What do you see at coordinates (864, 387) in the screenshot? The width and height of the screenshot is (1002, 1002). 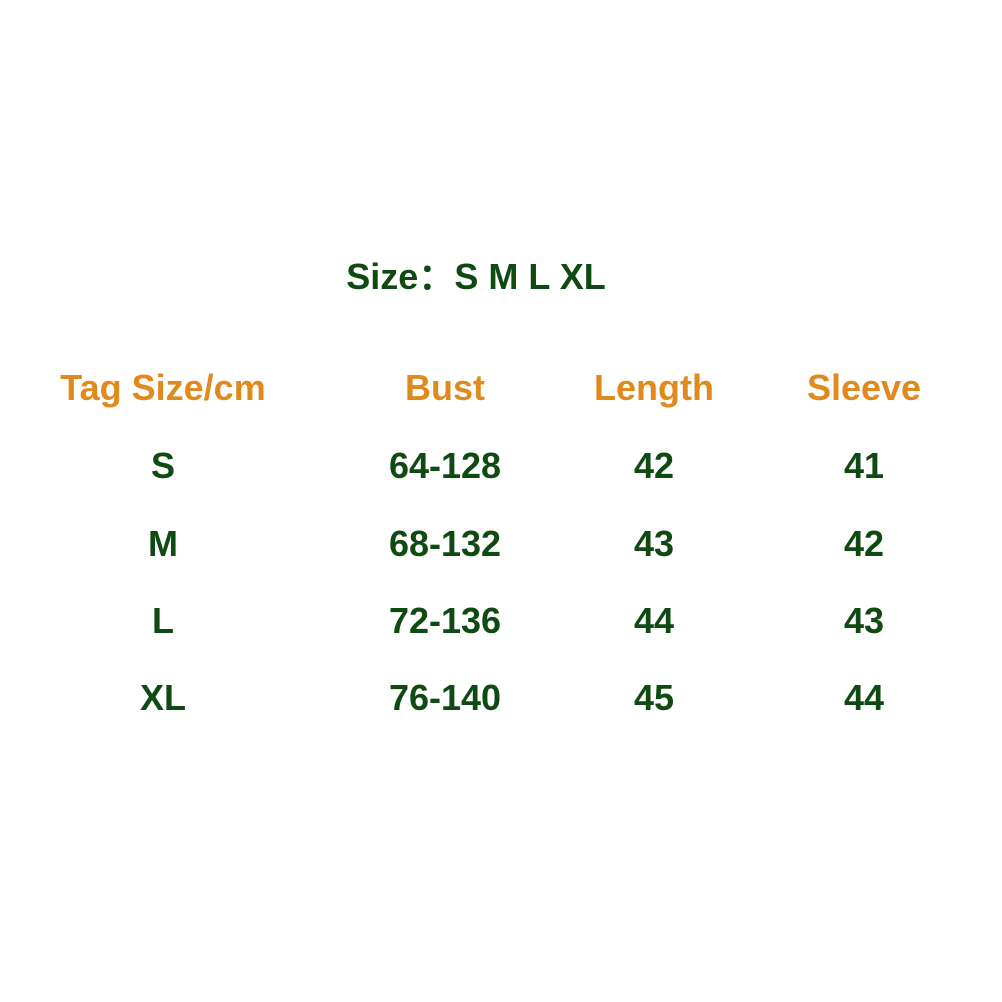 I see `header-sleeve: Sleeve` at bounding box center [864, 387].